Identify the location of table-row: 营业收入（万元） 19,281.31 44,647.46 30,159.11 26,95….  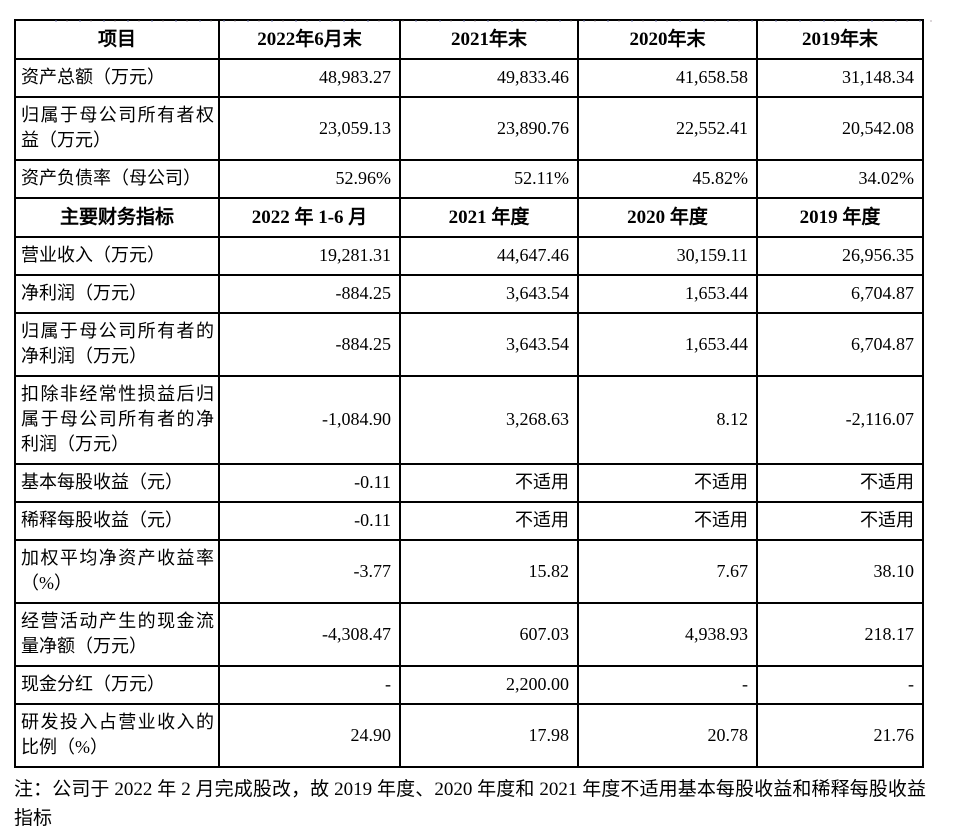
(469, 256).